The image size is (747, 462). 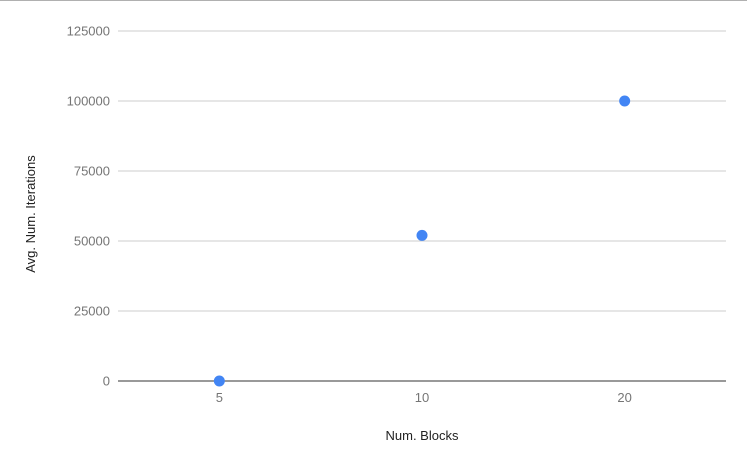 I want to click on x-tick-label: 20, so click(x=624, y=397).